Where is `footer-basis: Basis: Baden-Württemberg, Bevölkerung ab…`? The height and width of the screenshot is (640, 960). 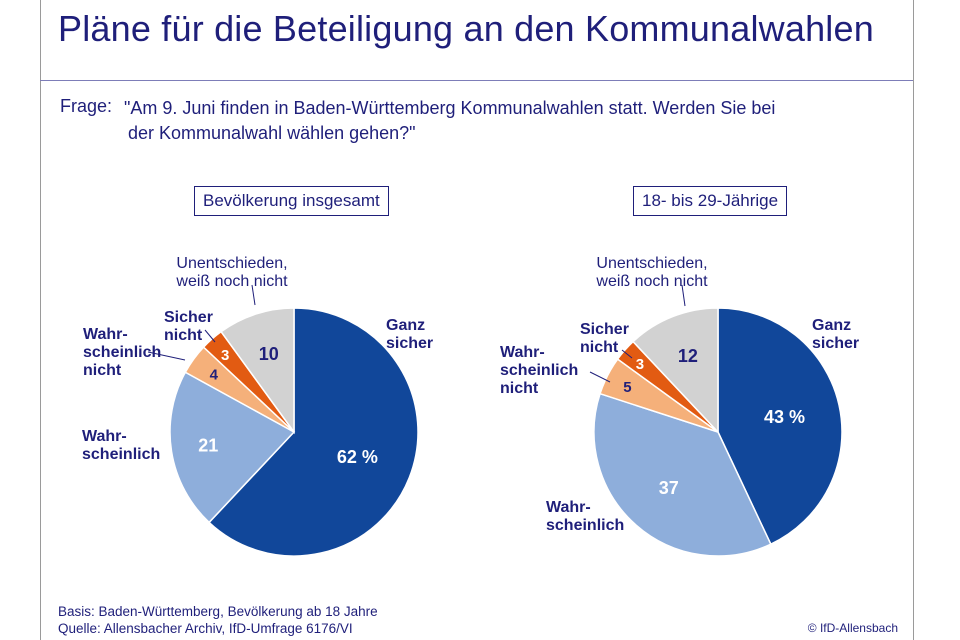
footer-basis: Basis: Baden-Württemberg, Bevölkerung ab… is located at coordinates (218, 611).